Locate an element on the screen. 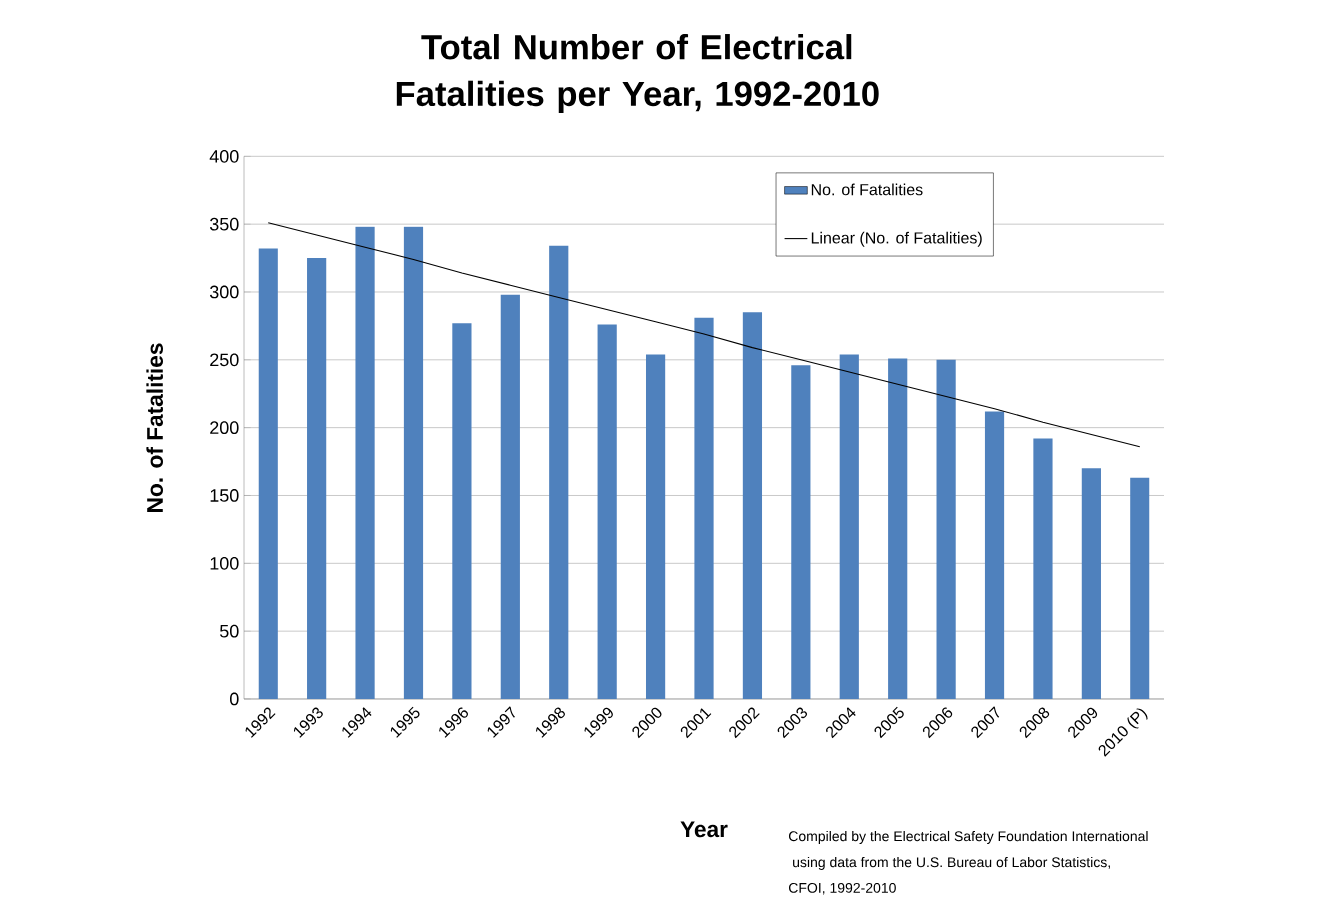 The height and width of the screenshot is (905, 1344). text: using data from the U.S. Bureau of Labor Statistics, is located at coordinates (951, 863).